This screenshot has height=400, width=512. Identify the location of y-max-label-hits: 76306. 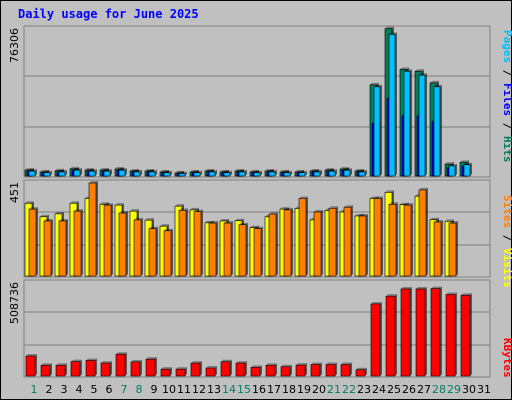
(14, 45).